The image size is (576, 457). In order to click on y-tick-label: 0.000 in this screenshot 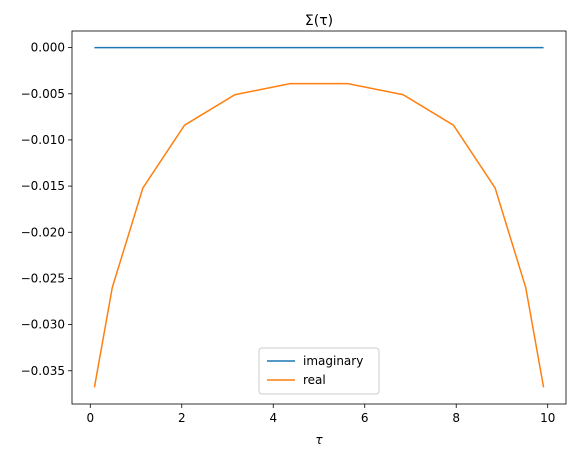, I will do `click(48, 48)`.